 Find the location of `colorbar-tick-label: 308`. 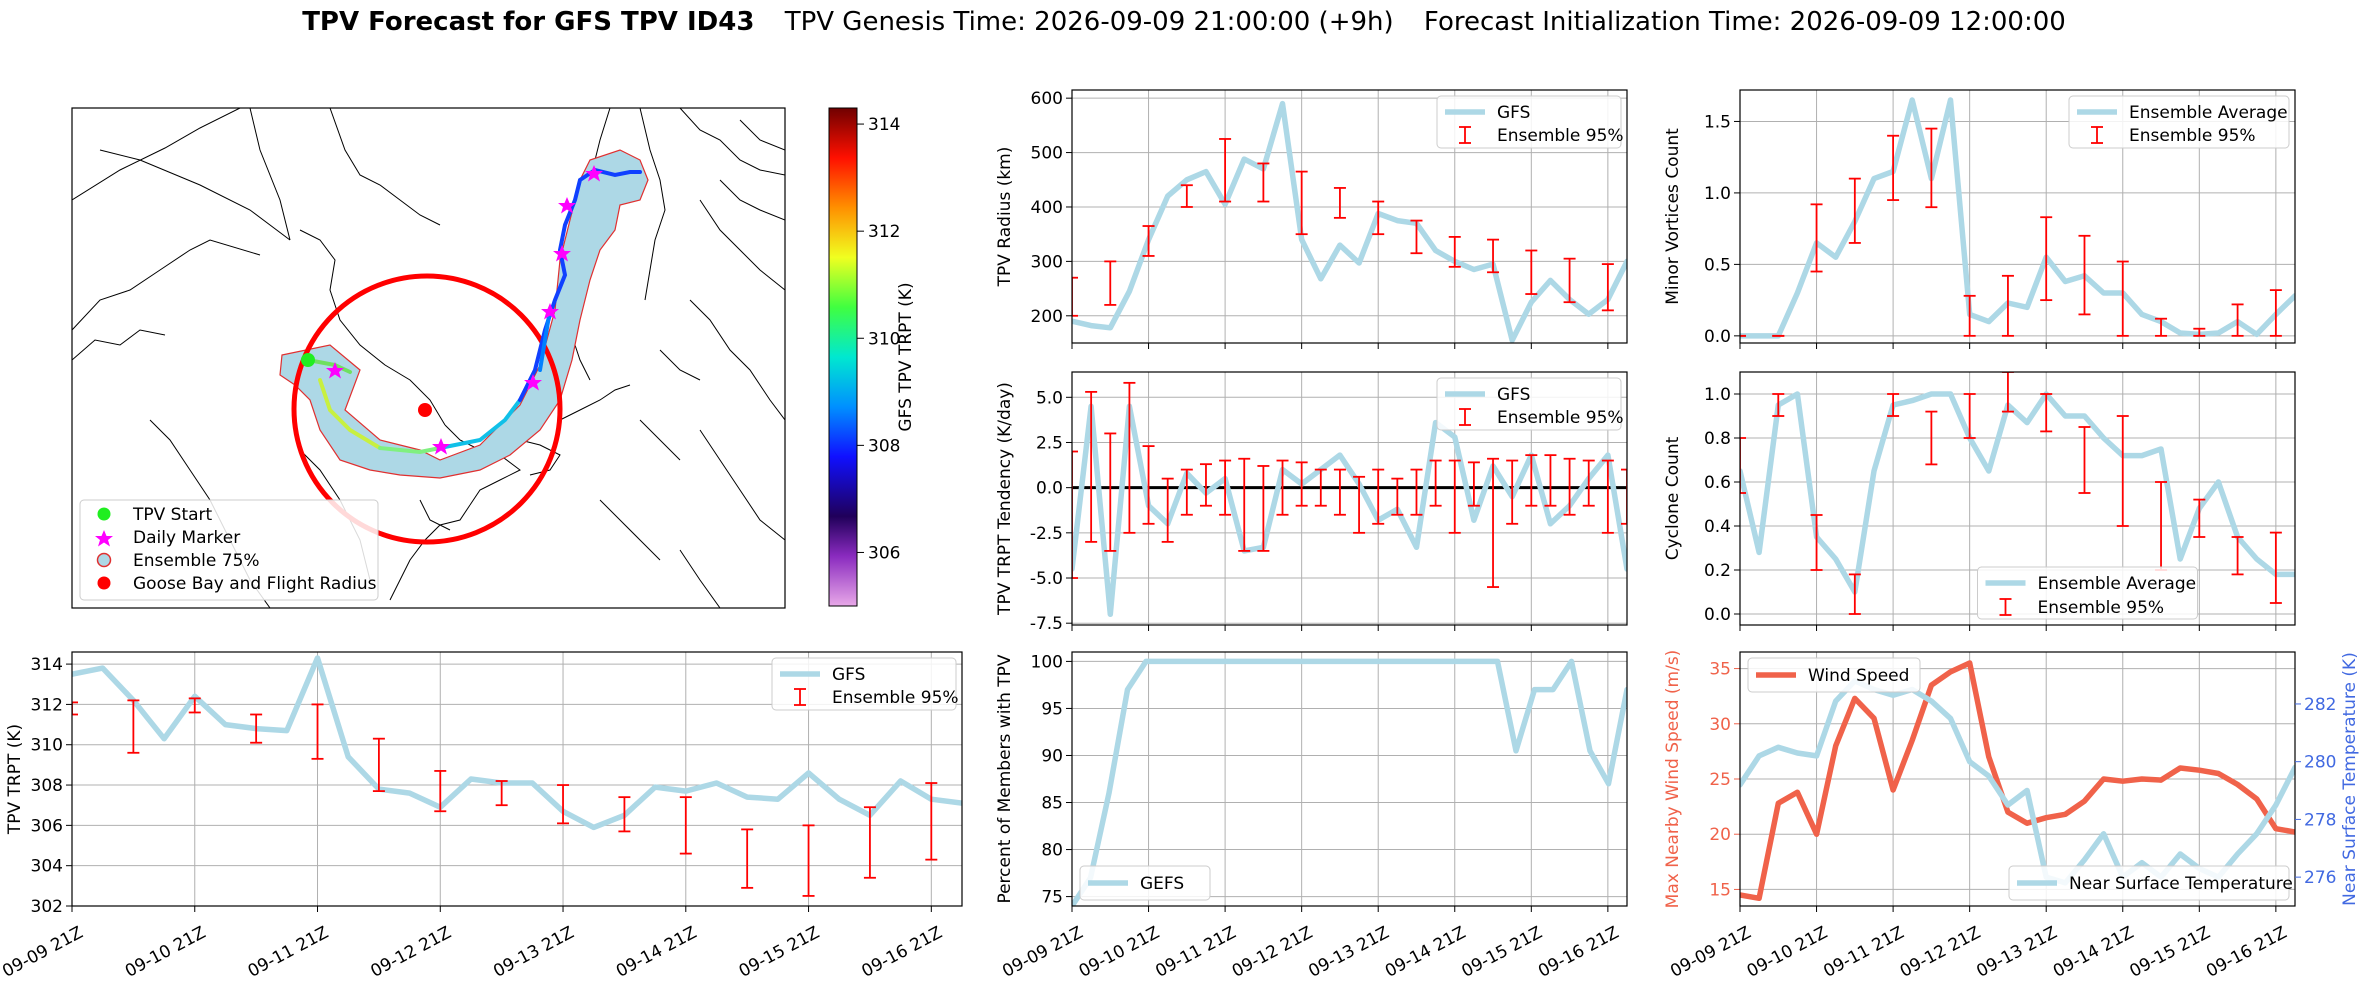

colorbar-tick-label: 308 is located at coordinates (884, 446).